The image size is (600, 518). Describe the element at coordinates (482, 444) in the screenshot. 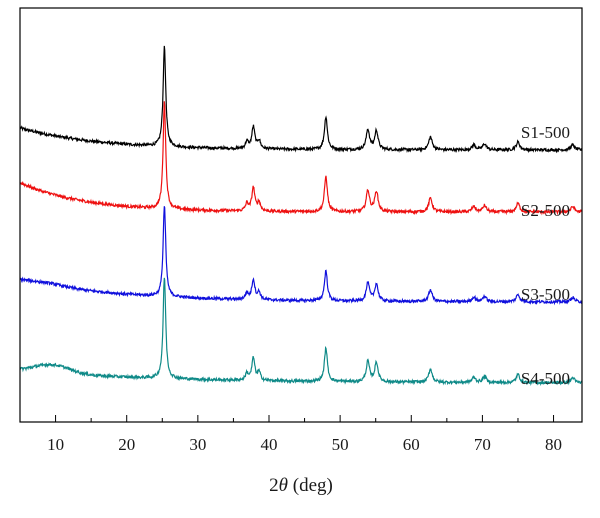

I see `x-tick-label: 70` at that location.